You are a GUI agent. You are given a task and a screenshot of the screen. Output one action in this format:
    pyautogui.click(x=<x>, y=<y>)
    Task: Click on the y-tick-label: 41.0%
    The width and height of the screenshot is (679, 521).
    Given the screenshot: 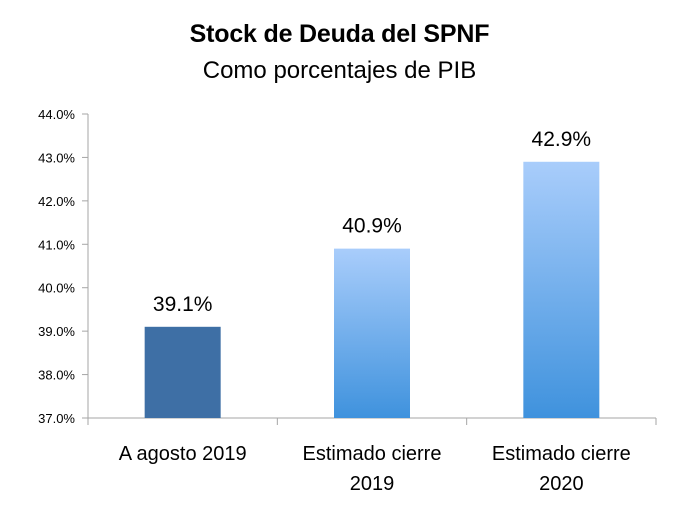 What is the action you would take?
    pyautogui.click(x=56, y=244)
    